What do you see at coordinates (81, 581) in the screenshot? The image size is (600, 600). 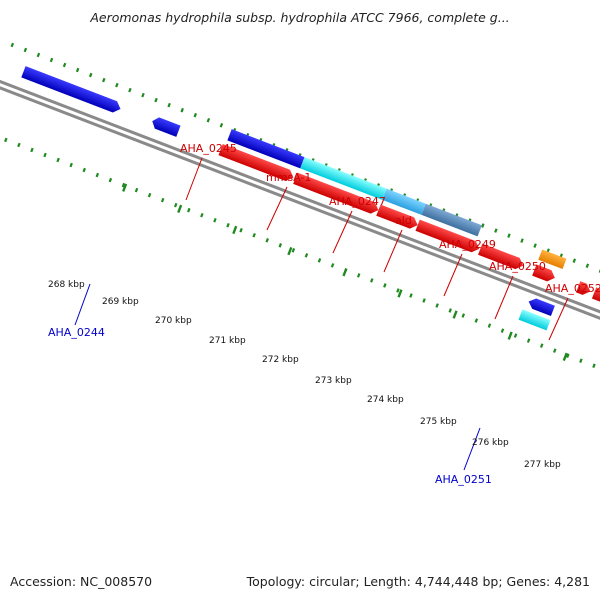 I see `accession-label: Accession: NC_008570` at bounding box center [81, 581].